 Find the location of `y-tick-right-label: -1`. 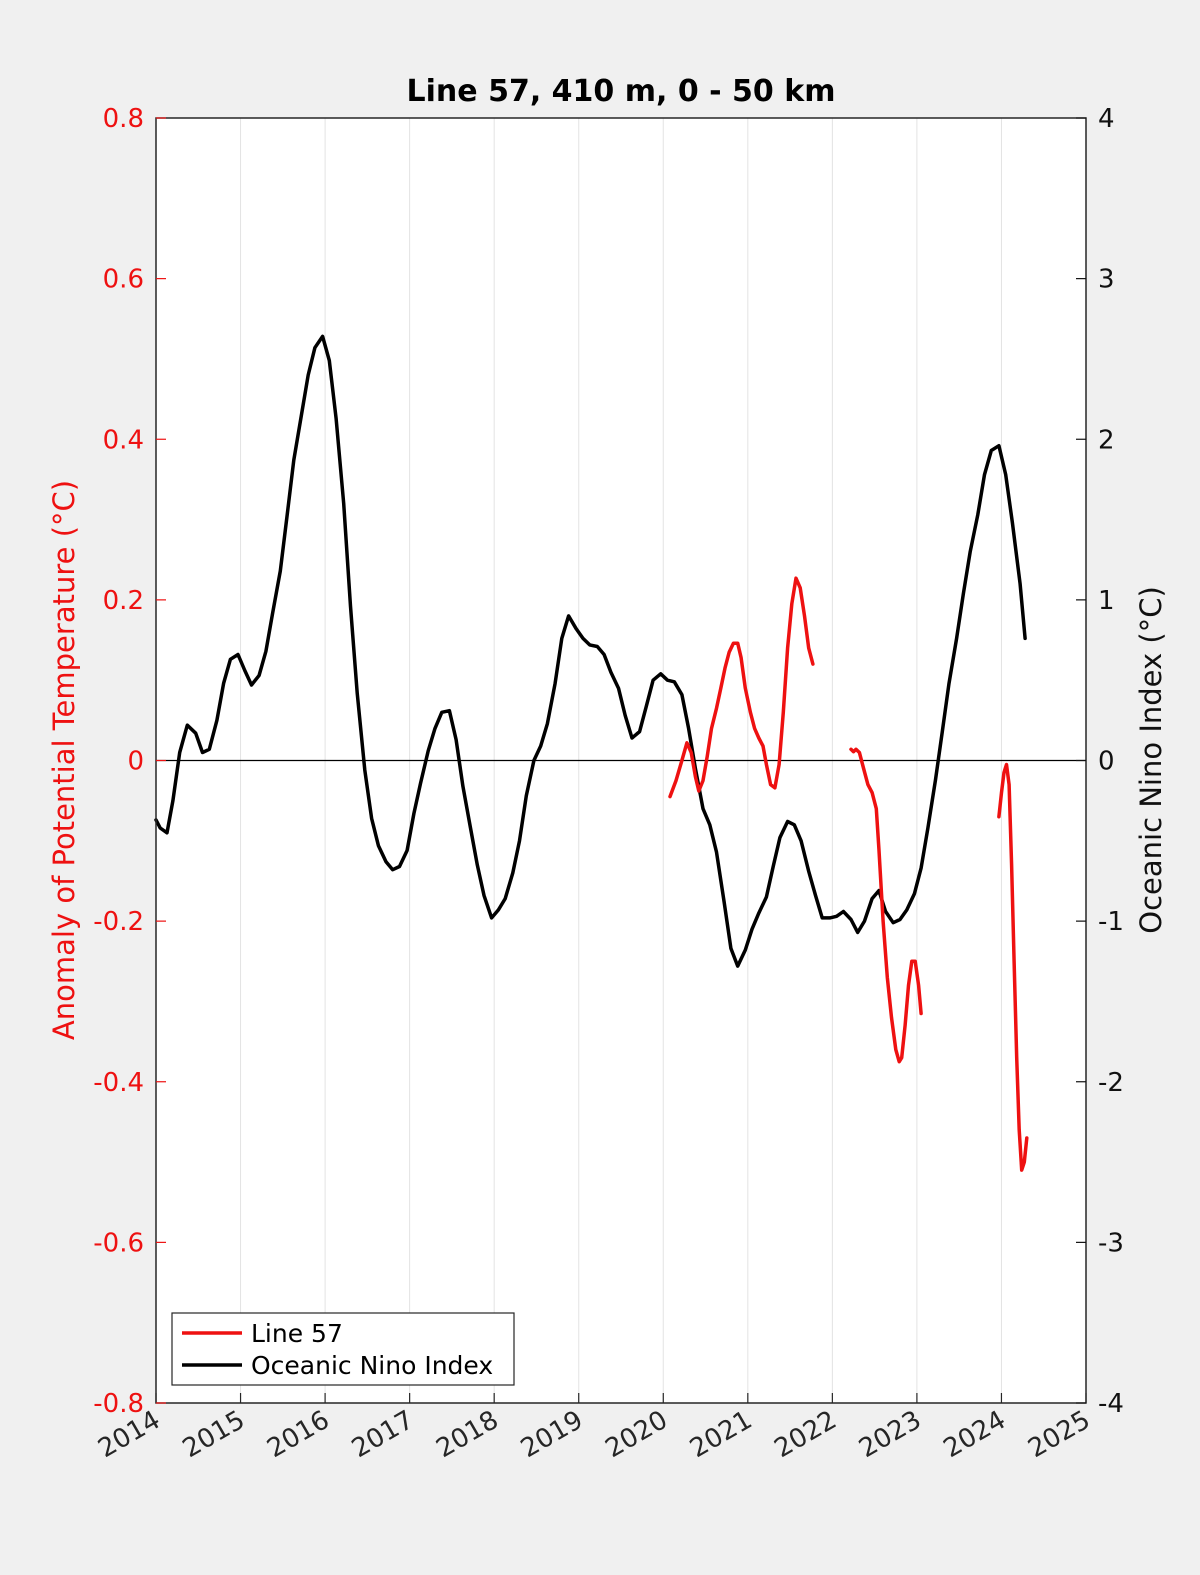

y-tick-right-label: -1 is located at coordinates (1111, 922).